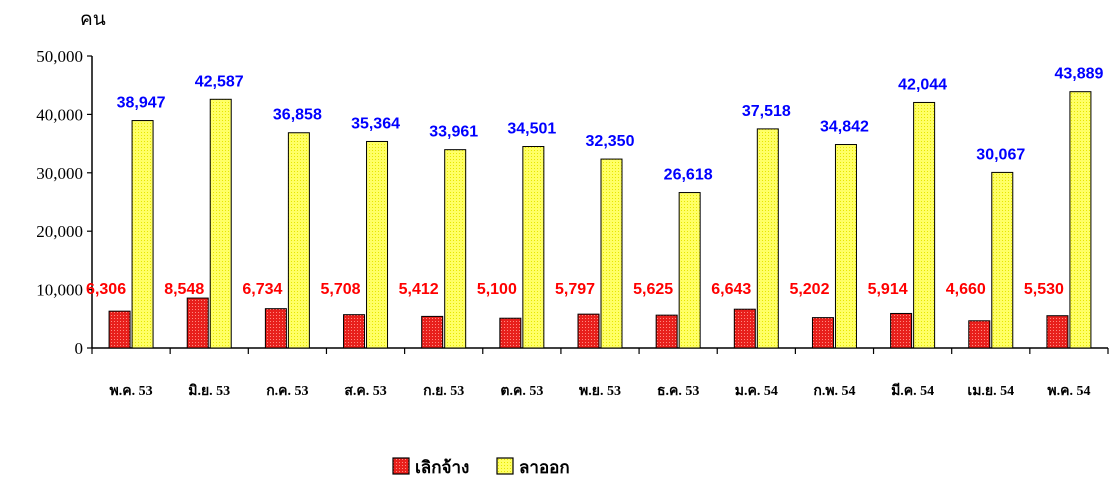 The height and width of the screenshot is (482, 1115). Describe the element at coordinates (688, 175) in the screenshot. I see `data-label-resigned: 26,618` at that location.